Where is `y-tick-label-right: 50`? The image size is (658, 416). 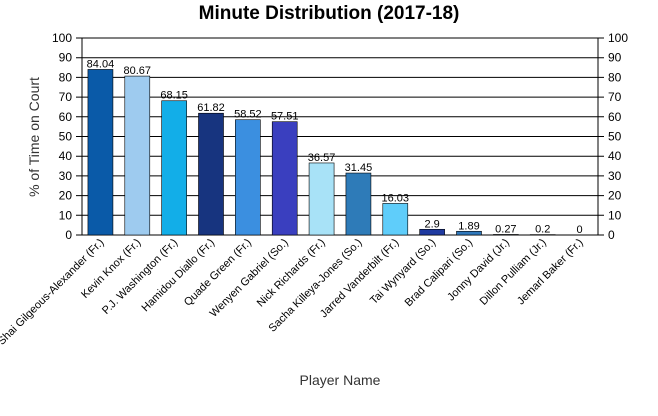 y-tick-label-right: 50 is located at coordinates (615, 137).